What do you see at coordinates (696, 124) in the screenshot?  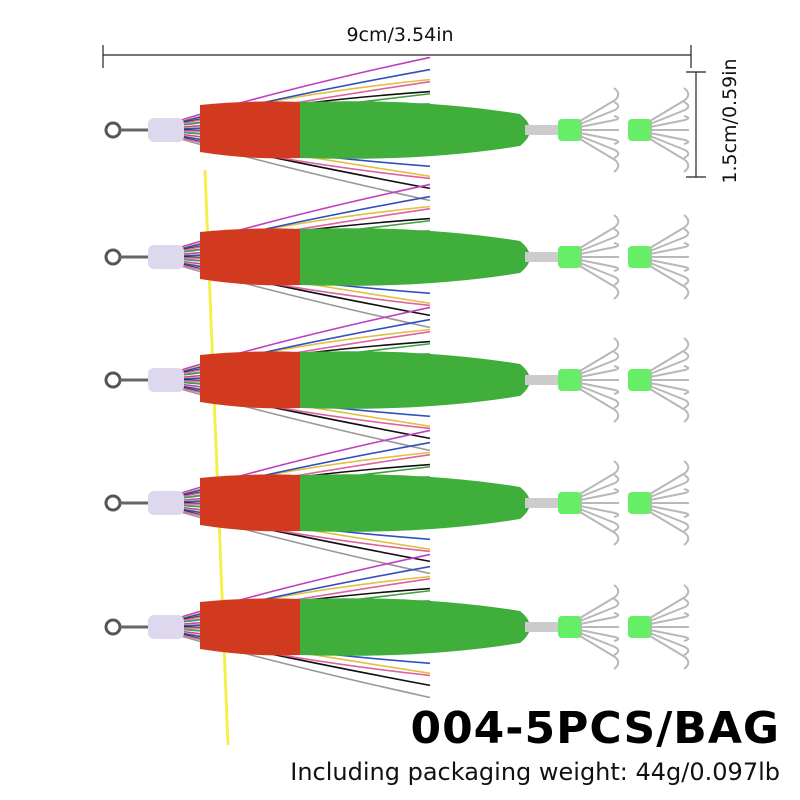 I see `width-dimension-line` at bounding box center [696, 124].